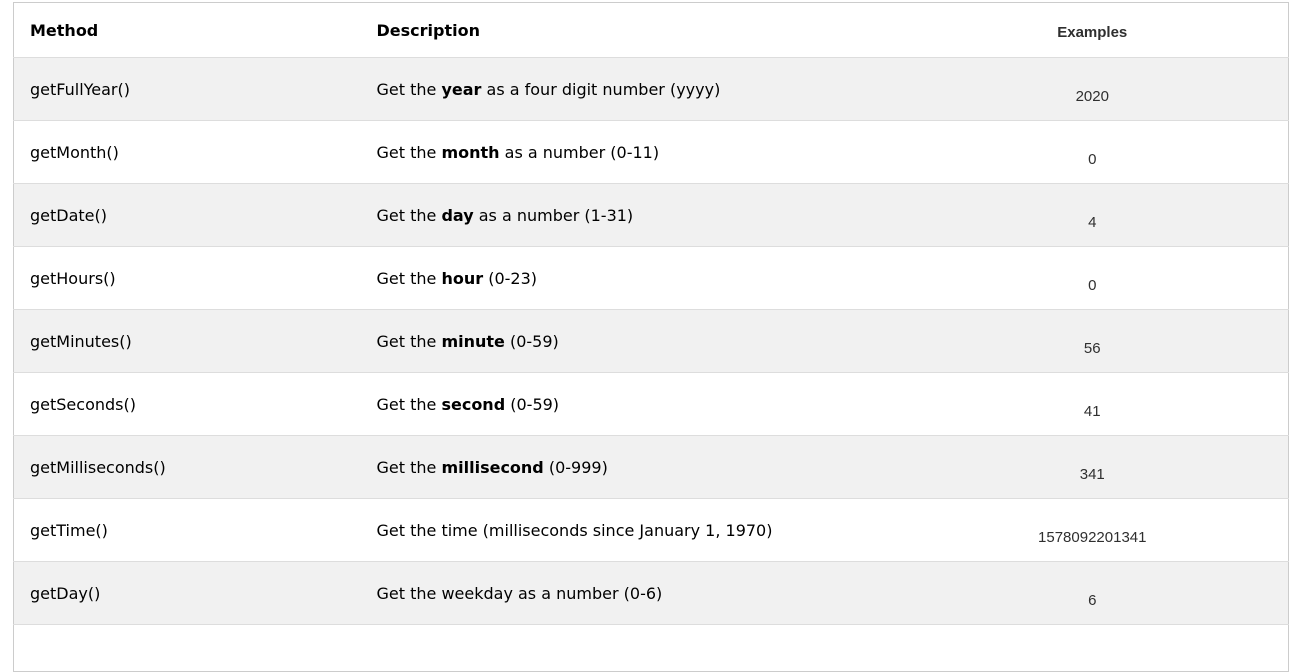 This screenshot has width=1294, height=672. I want to click on example-value: 6, so click(1092, 593).